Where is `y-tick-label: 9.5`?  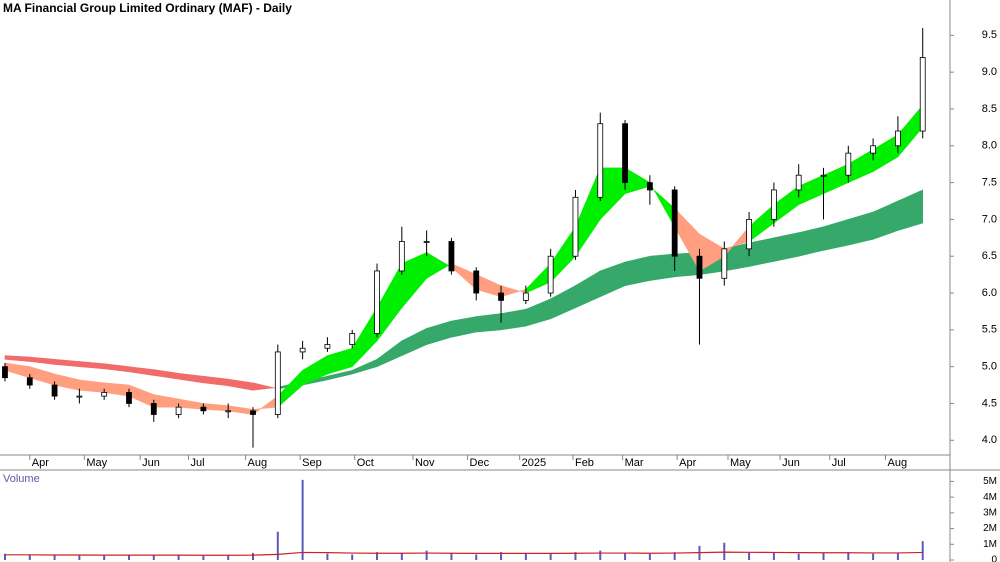 y-tick-label: 9.5 is located at coordinates (989, 35).